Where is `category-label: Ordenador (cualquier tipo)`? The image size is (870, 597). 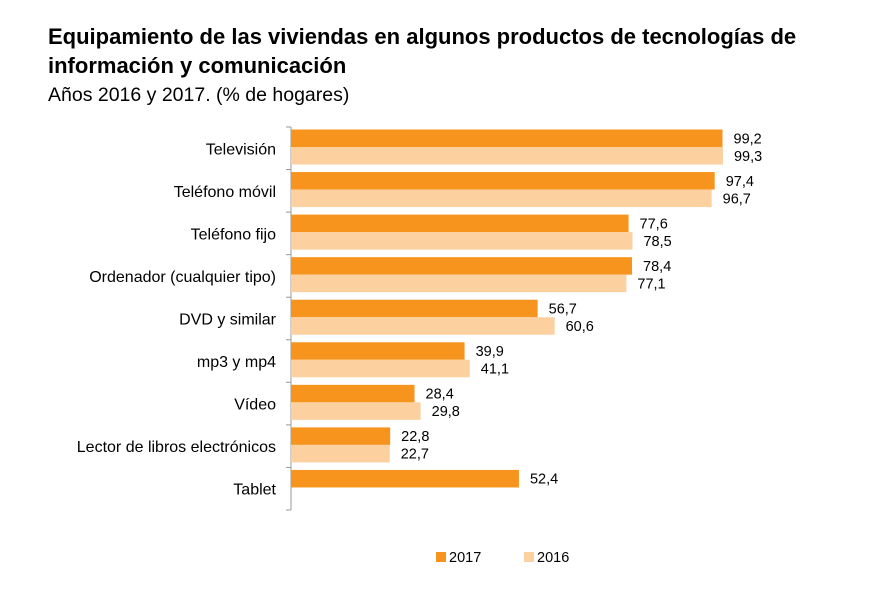 category-label: Ordenador (cualquier tipo) is located at coordinates (182, 277).